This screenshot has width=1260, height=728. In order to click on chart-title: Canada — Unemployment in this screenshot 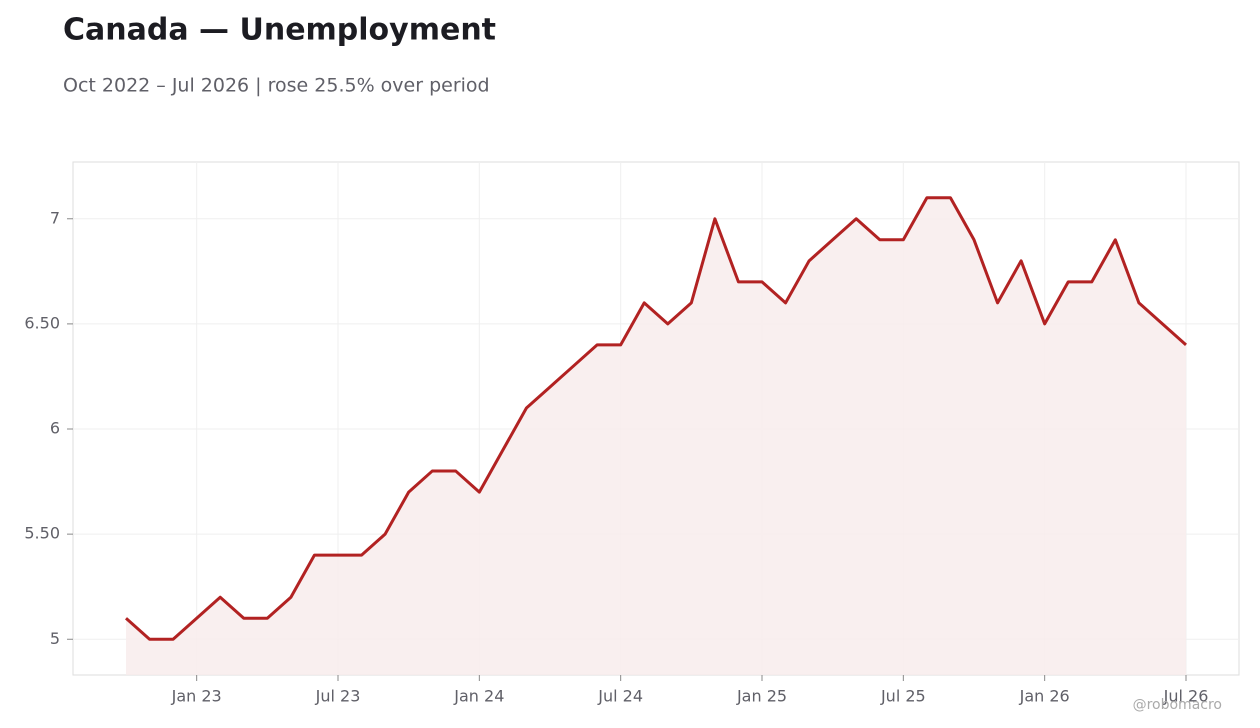, I will do `click(279, 30)`.